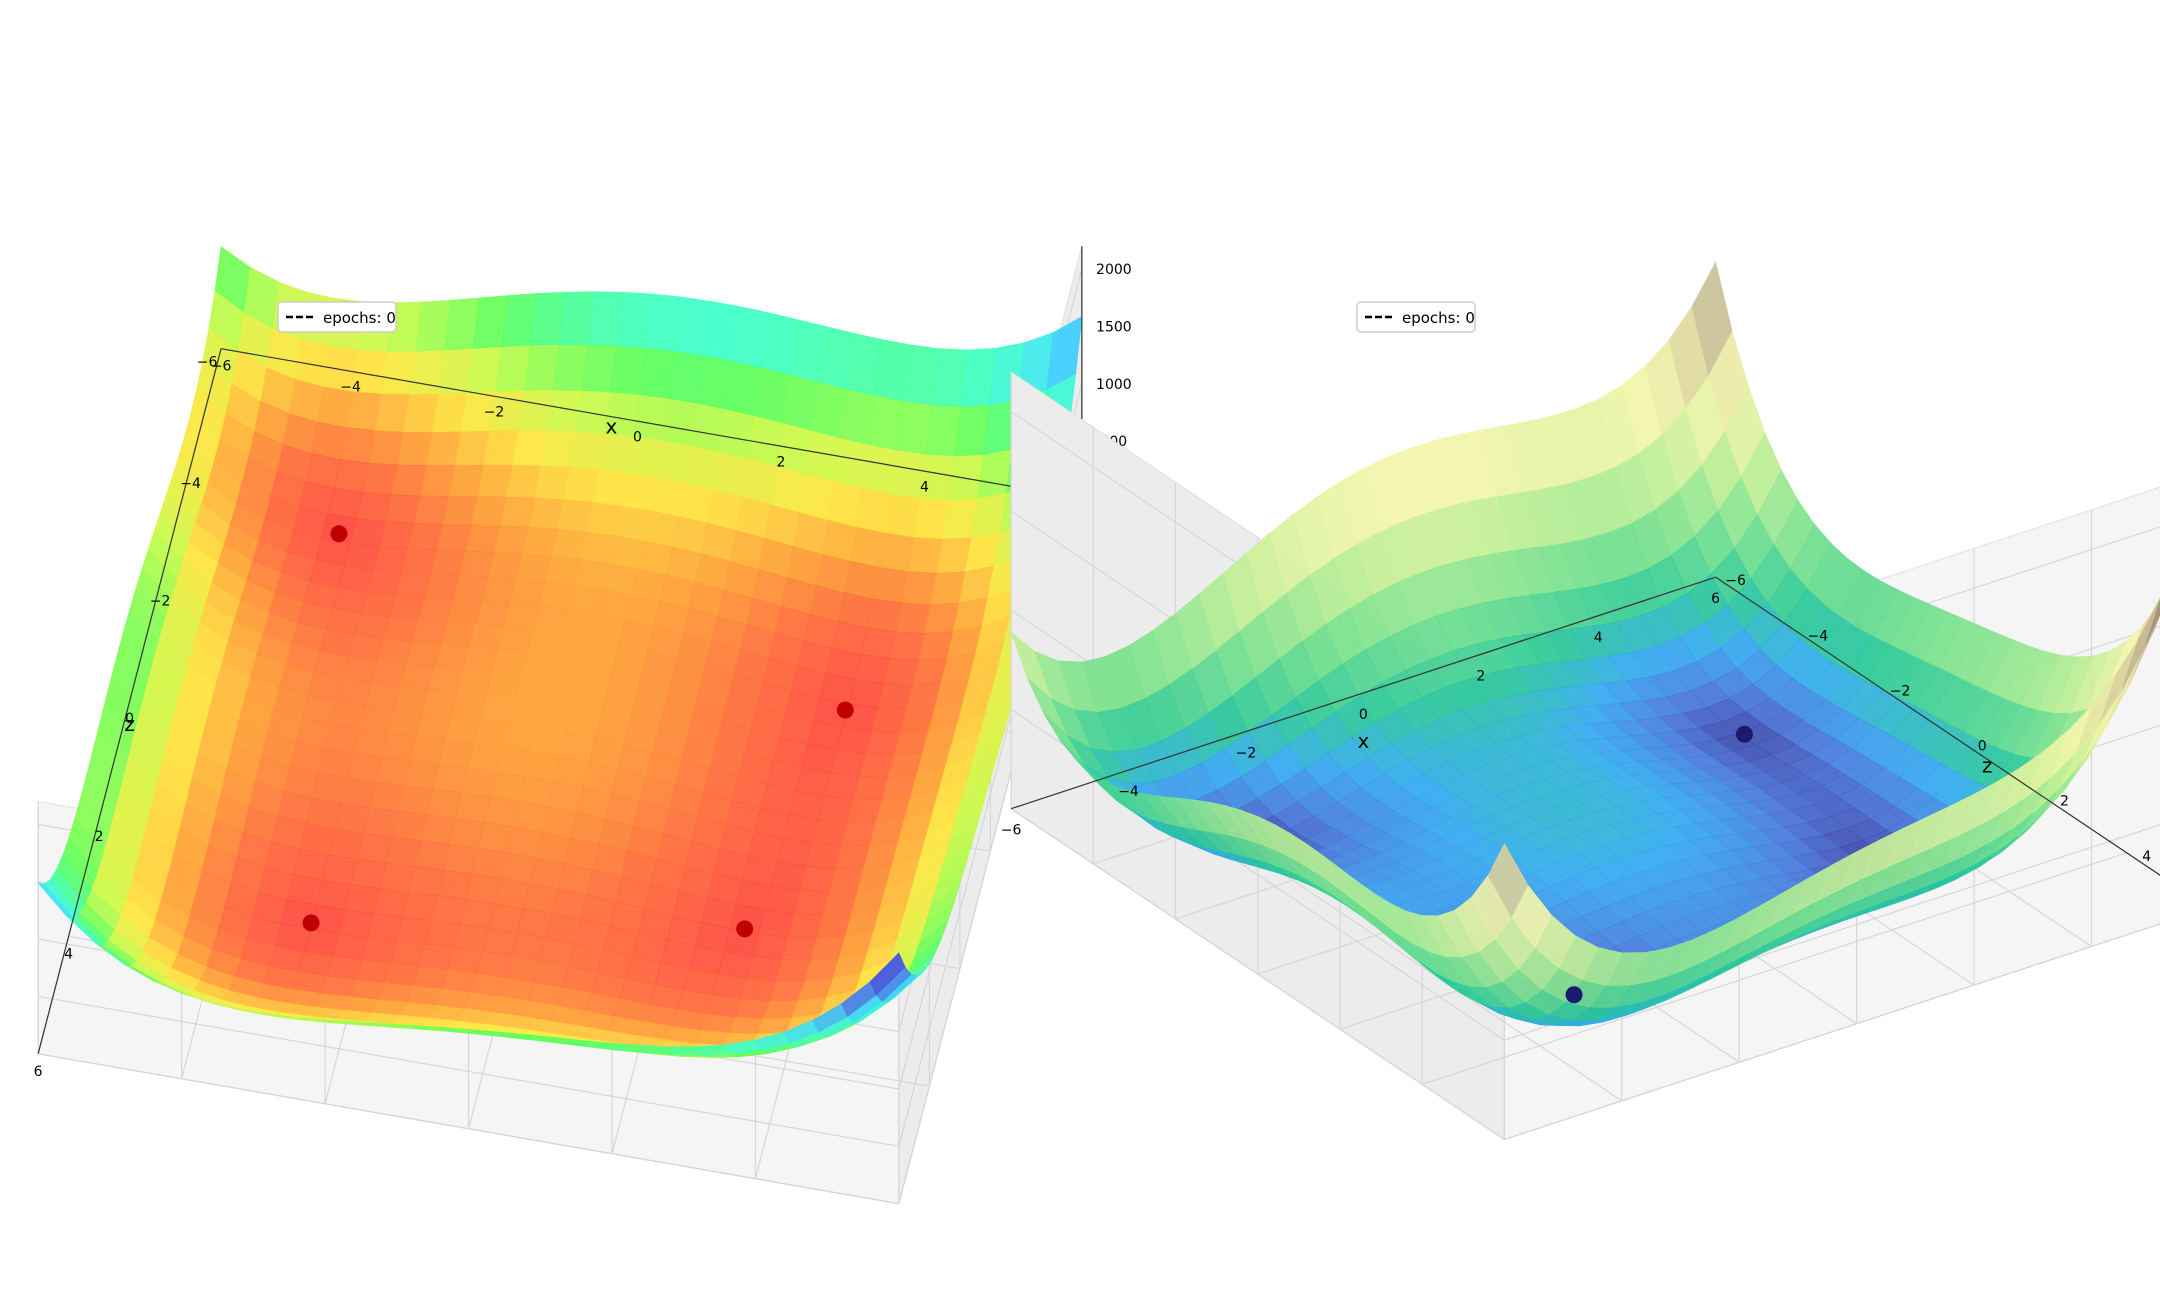 The width and height of the screenshot is (2160, 1296). I want to click on right-points, so click(1659, 864).